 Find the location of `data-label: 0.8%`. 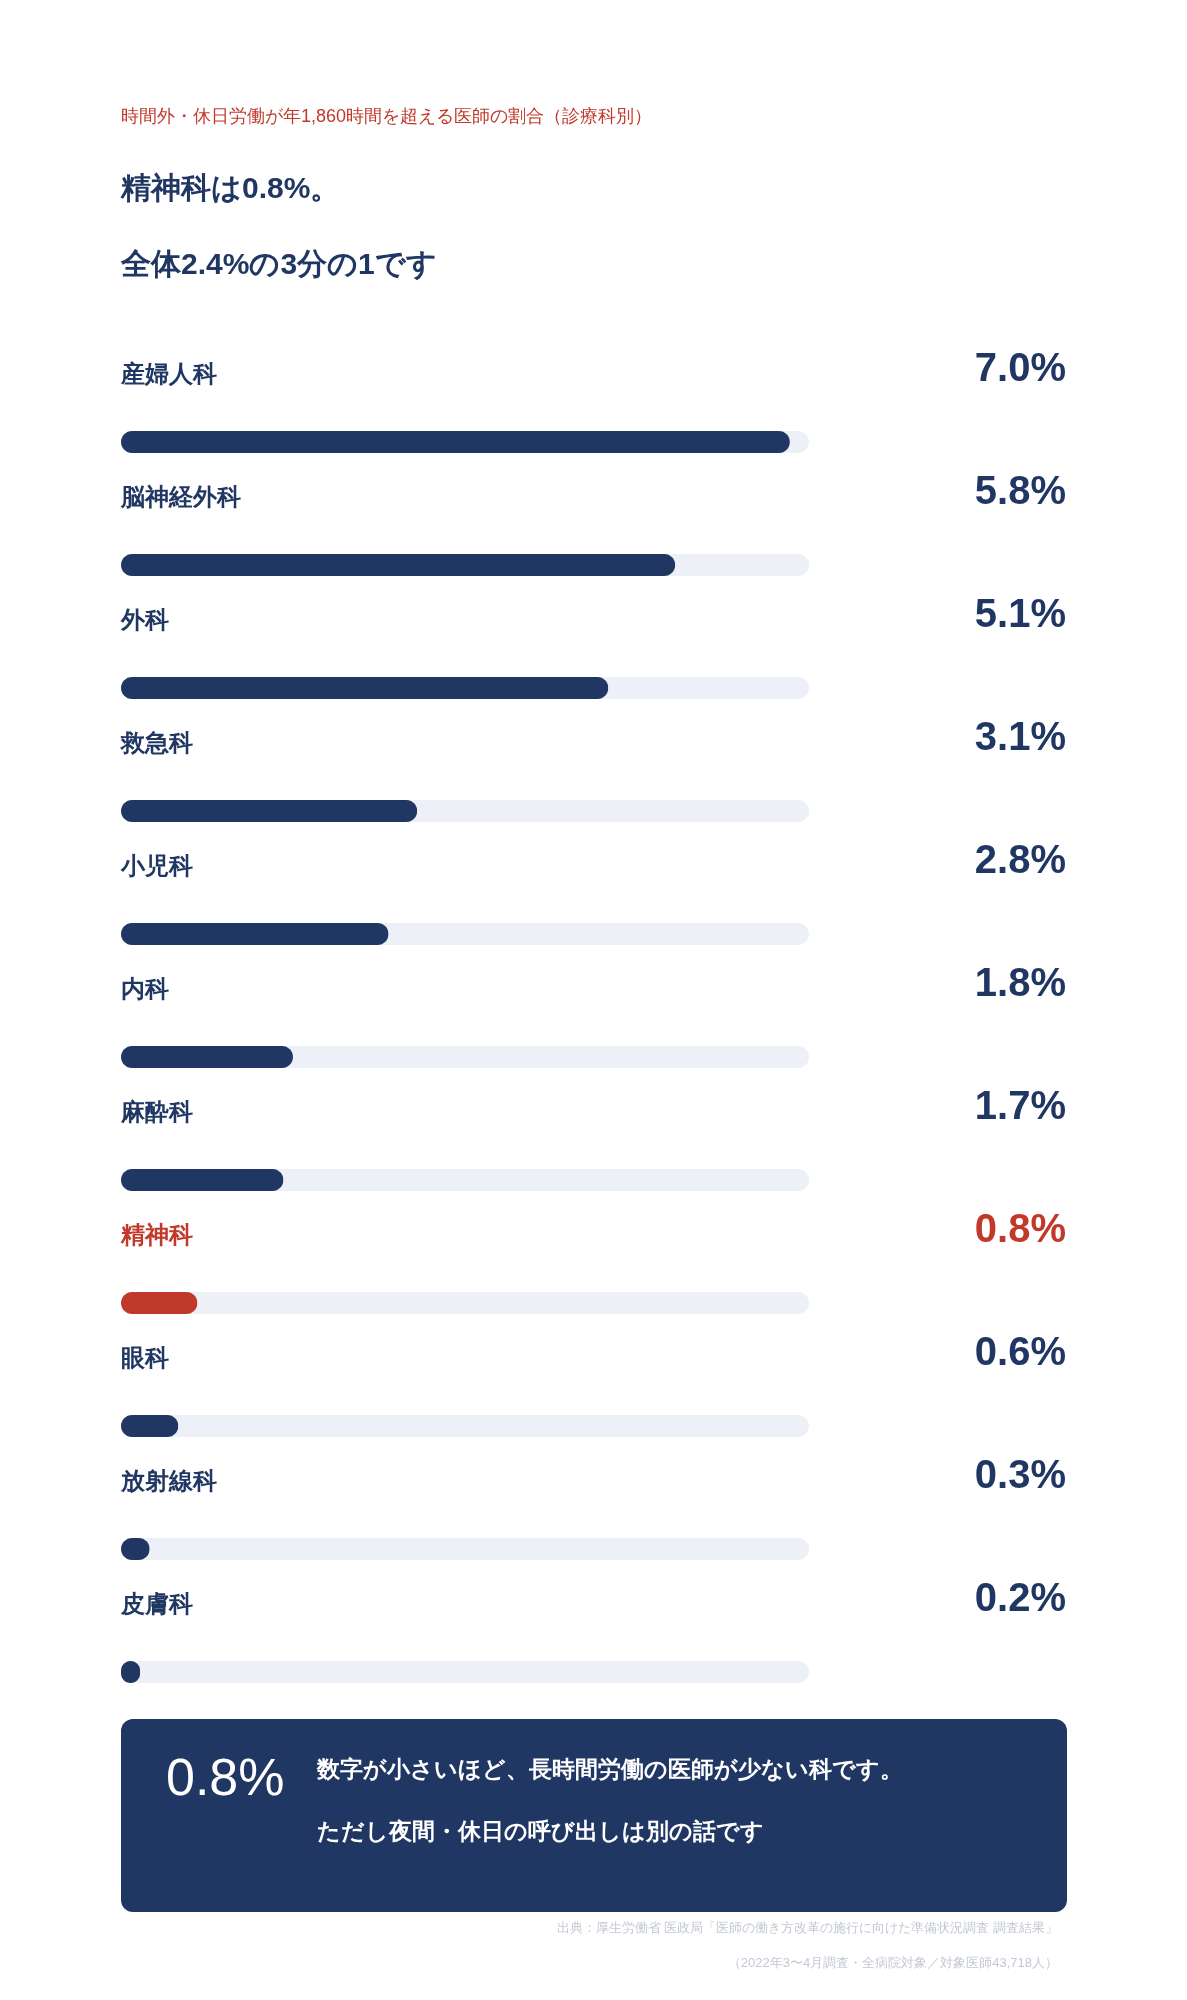

data-label: 0.8% is located at coordinates (1020, 1228).